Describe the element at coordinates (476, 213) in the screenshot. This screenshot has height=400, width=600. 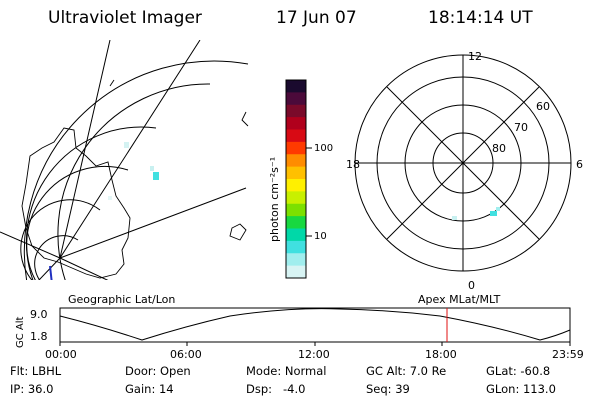
I see `polar-aurora` at that location.